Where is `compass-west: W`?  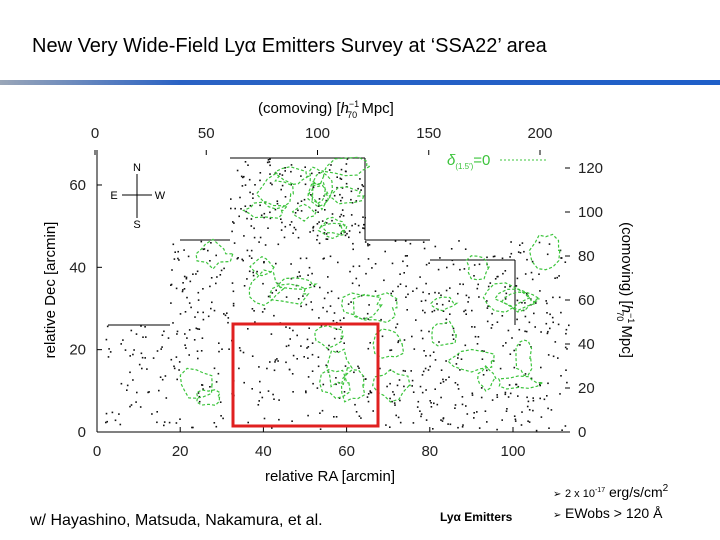
compass-west: W is located at coordinates (160, 196).